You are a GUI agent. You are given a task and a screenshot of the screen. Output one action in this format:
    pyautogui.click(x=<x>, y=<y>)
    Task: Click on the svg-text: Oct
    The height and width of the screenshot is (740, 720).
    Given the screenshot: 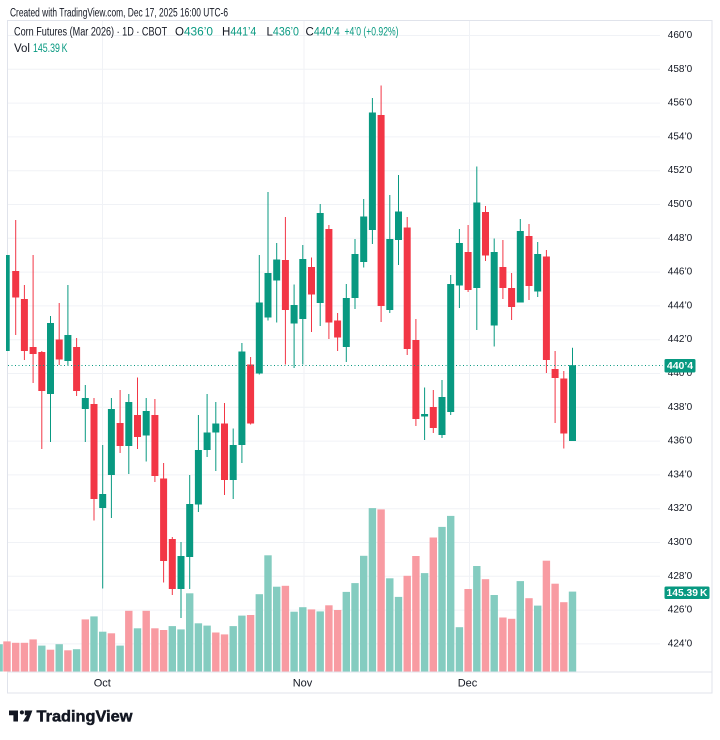 What is the action you would take?
    pyautogui.click(x=102, y=684)
    